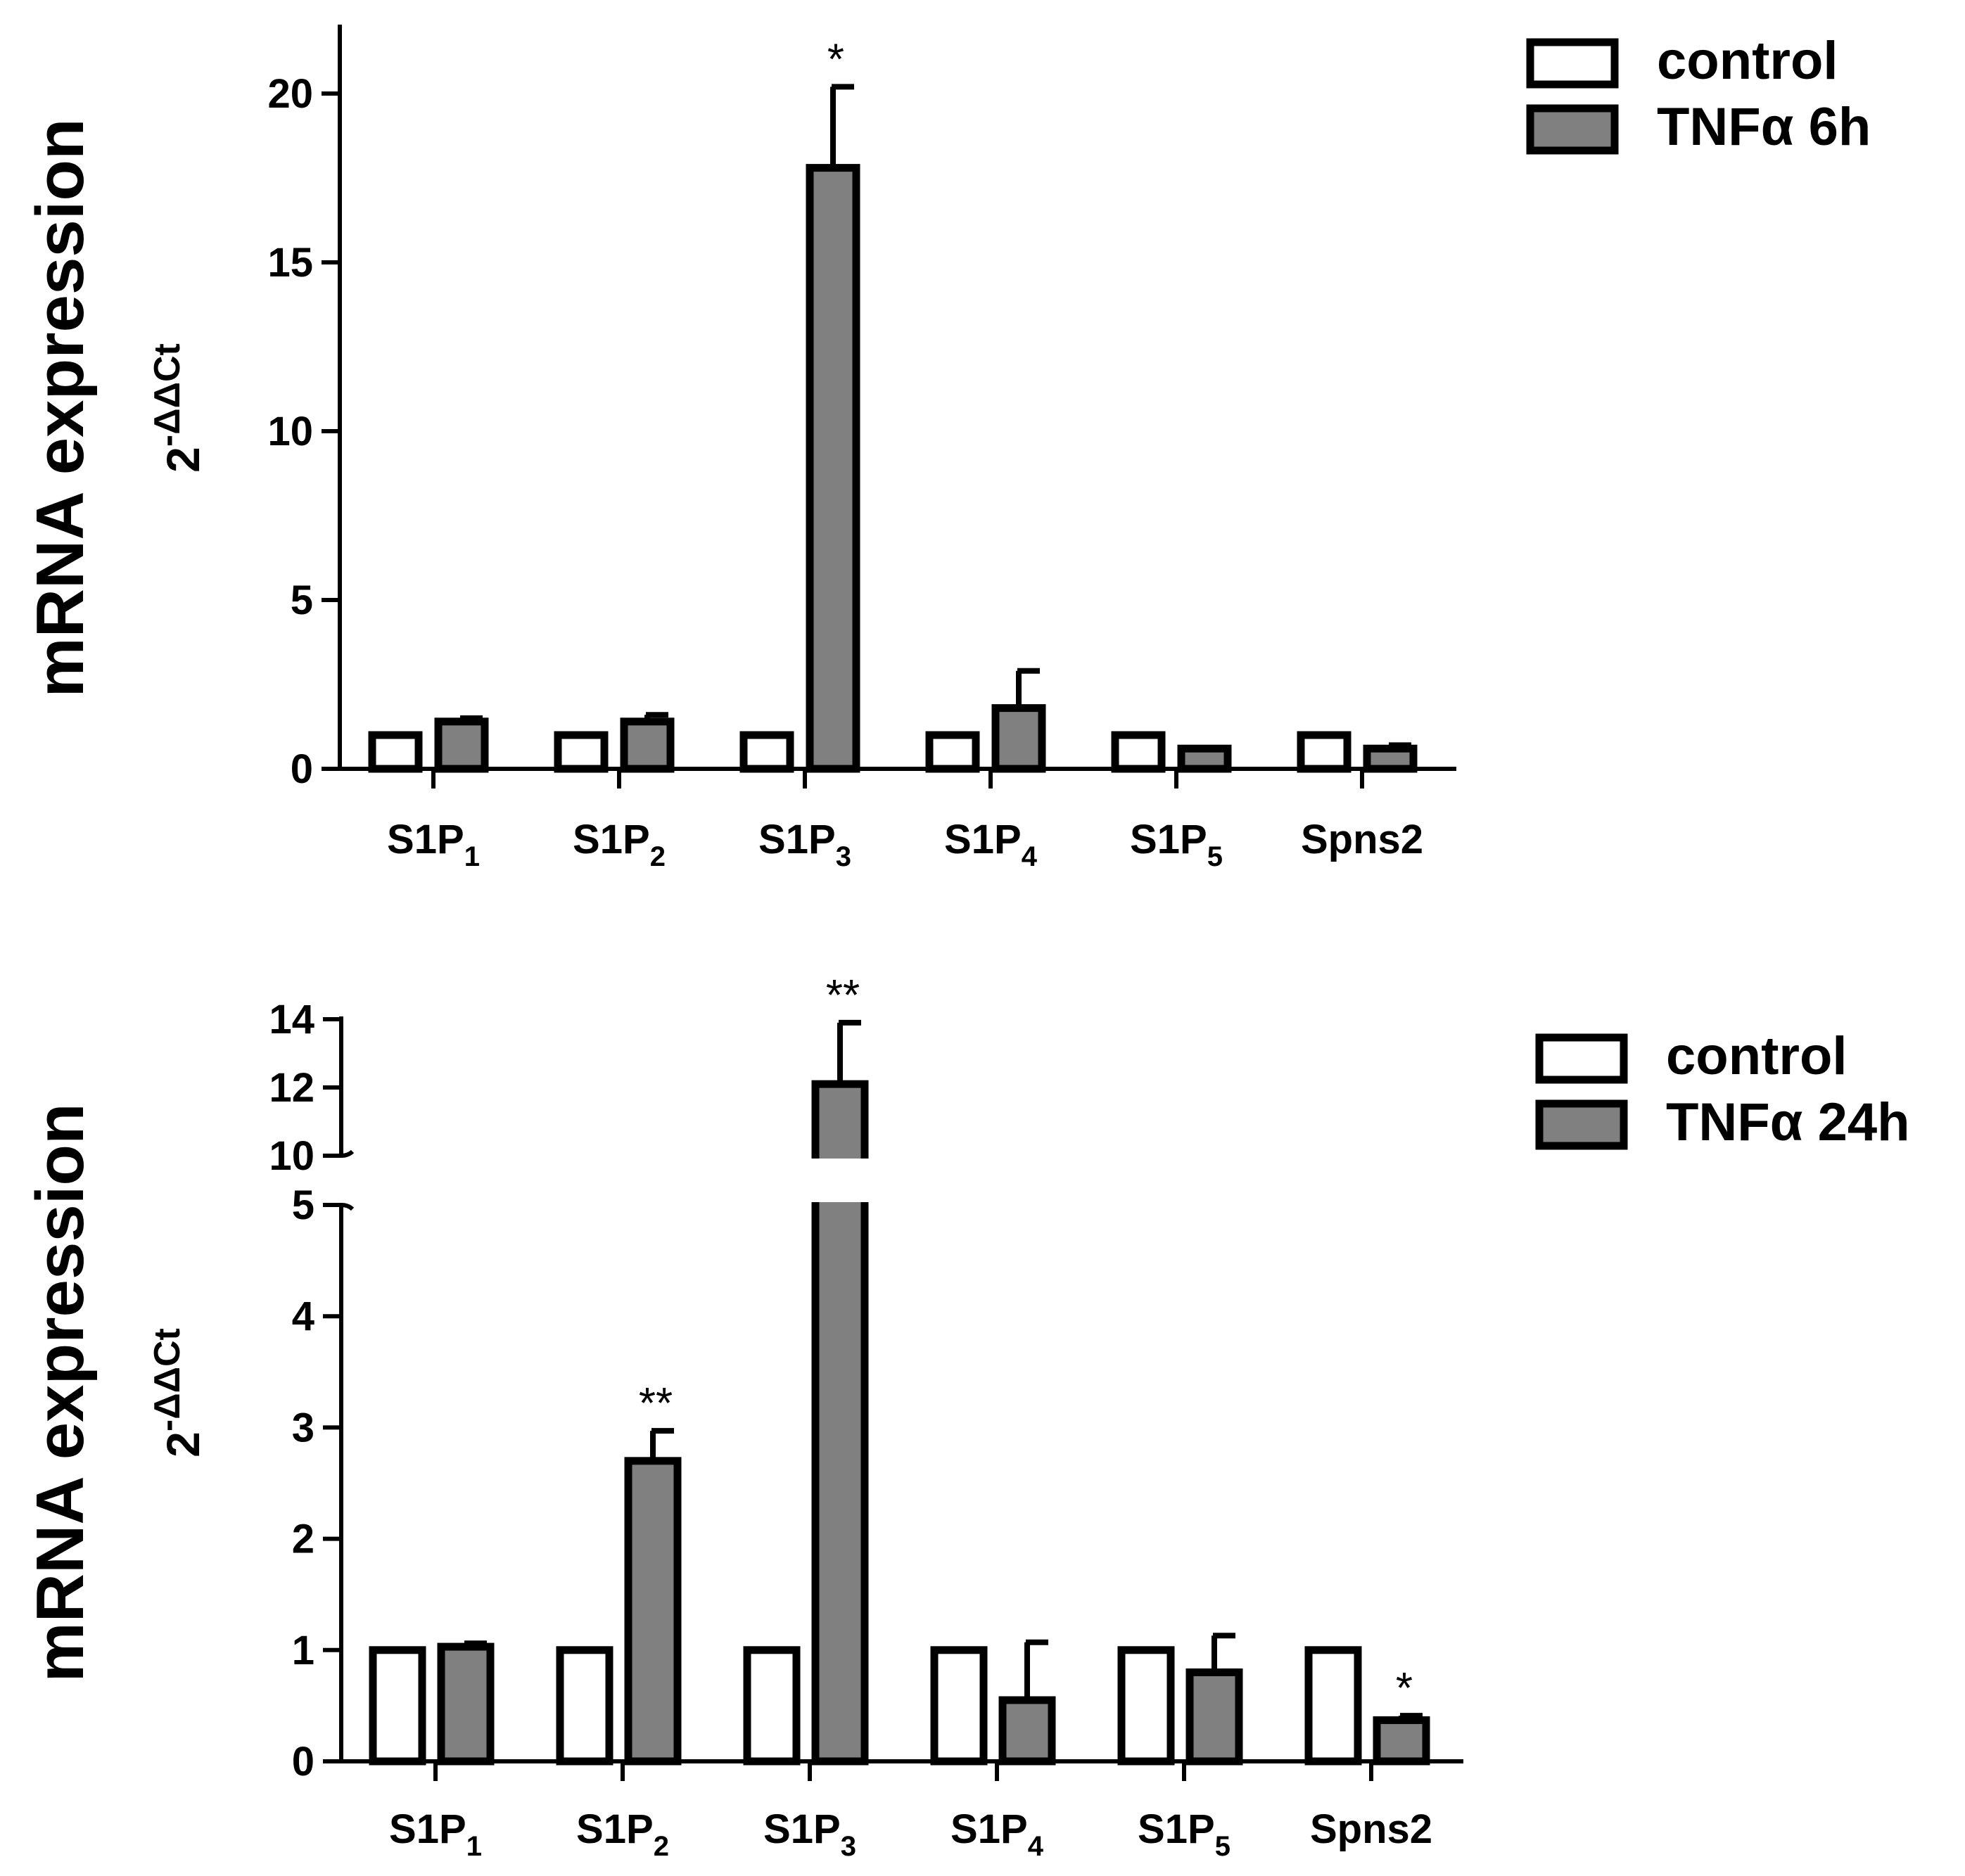 The height and width of the screenshot is (1876, 1965). What do you see at coordinates (303, 1427) in the screenshot?
I see `y-tick-label: 3` at bounding box center [303, 1427].